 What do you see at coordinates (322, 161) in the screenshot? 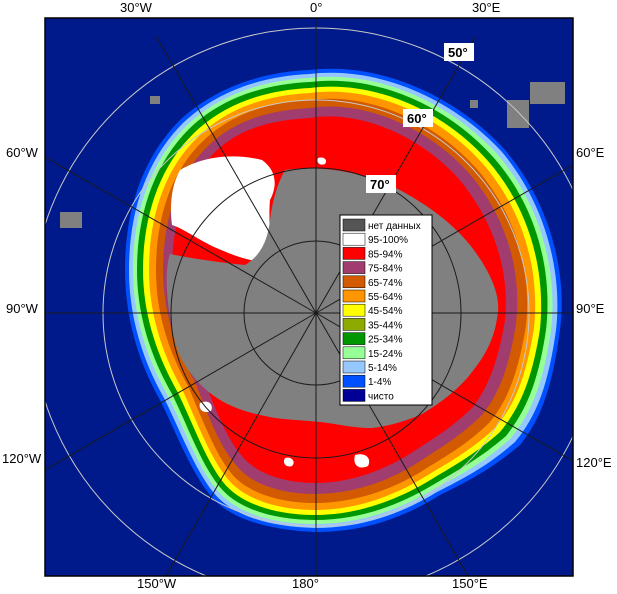
I see `ice-patch-95-100-small-d` at bounding box center [322, 161].